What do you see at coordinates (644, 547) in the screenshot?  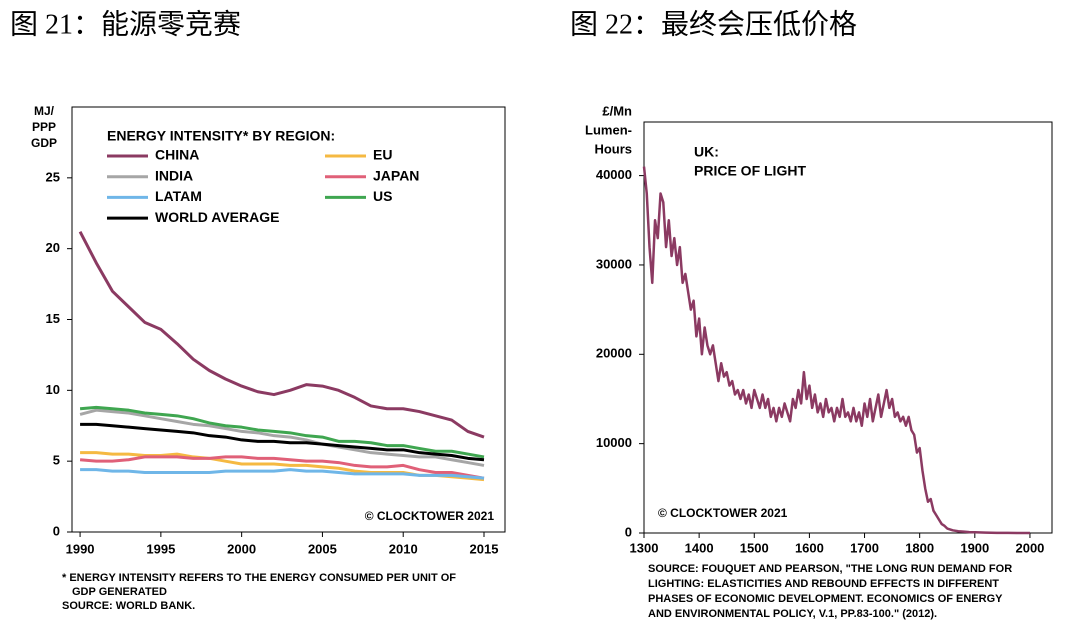 I see `x-tick-label: 1300` at bounding box center [644, 547].